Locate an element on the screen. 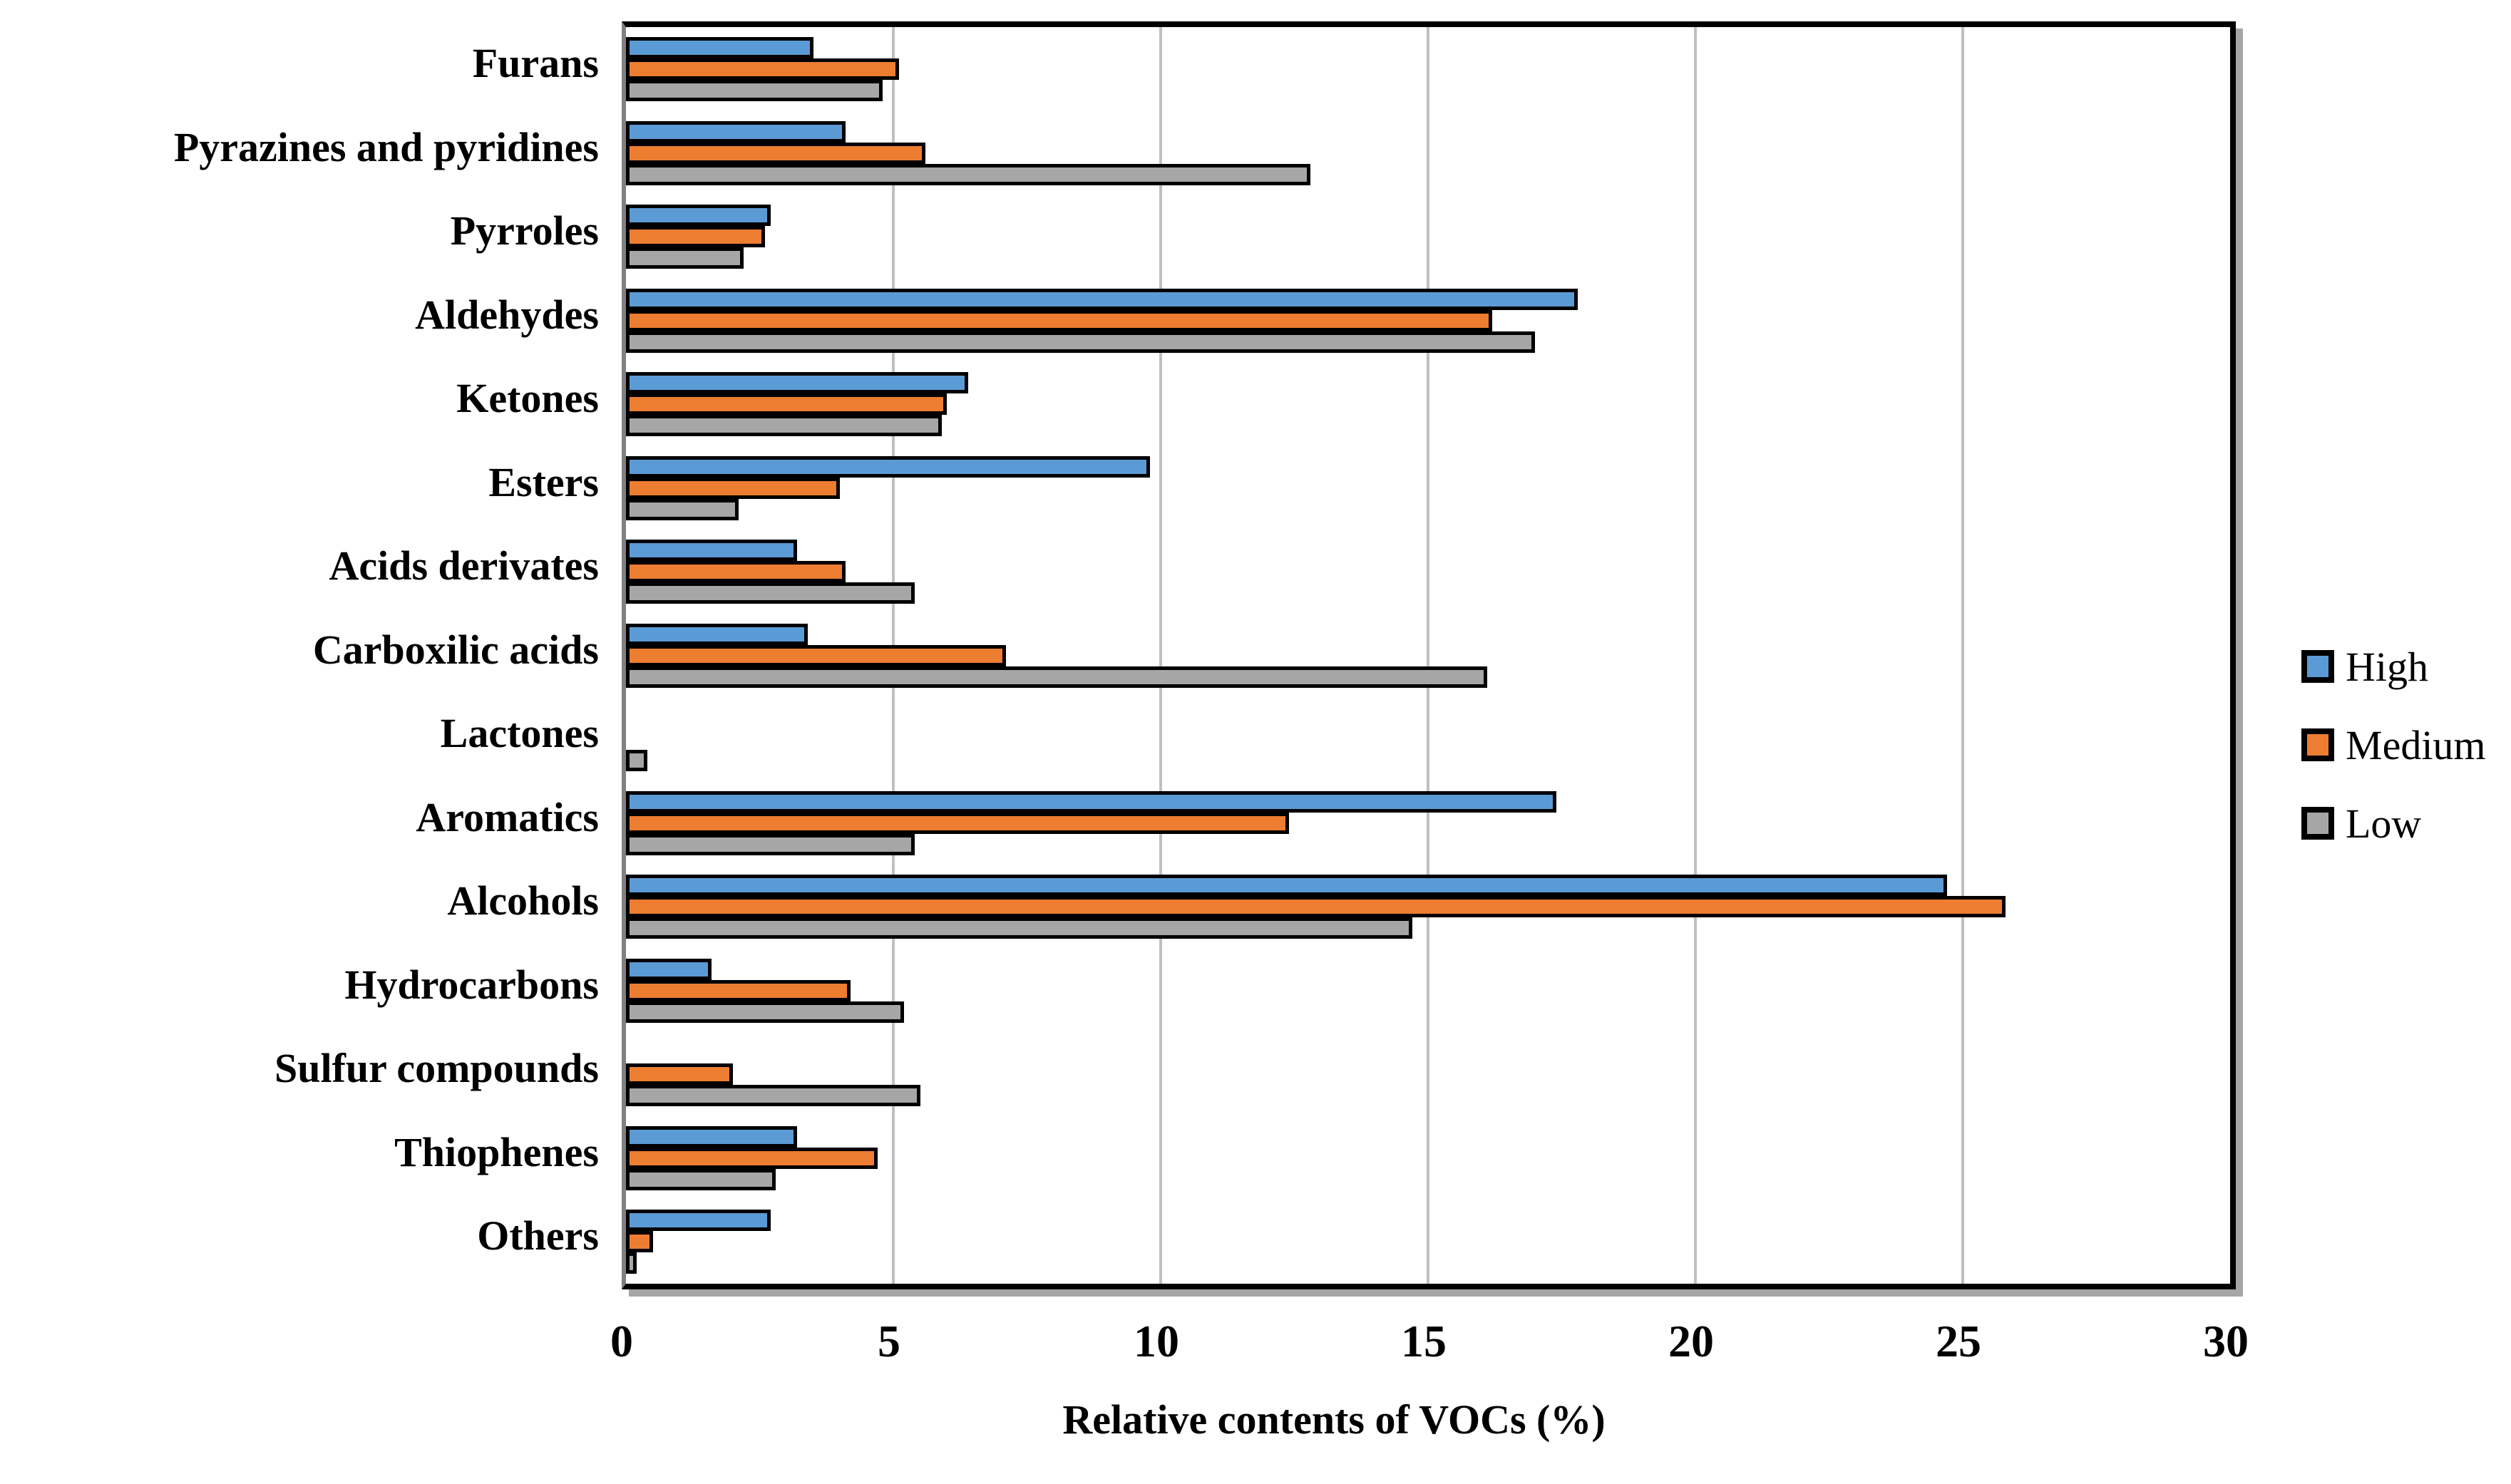 Image resolution: width=2511 pixels, height=1484 pixels. bar-medium-aromatics is located at coordinates (958, 823).